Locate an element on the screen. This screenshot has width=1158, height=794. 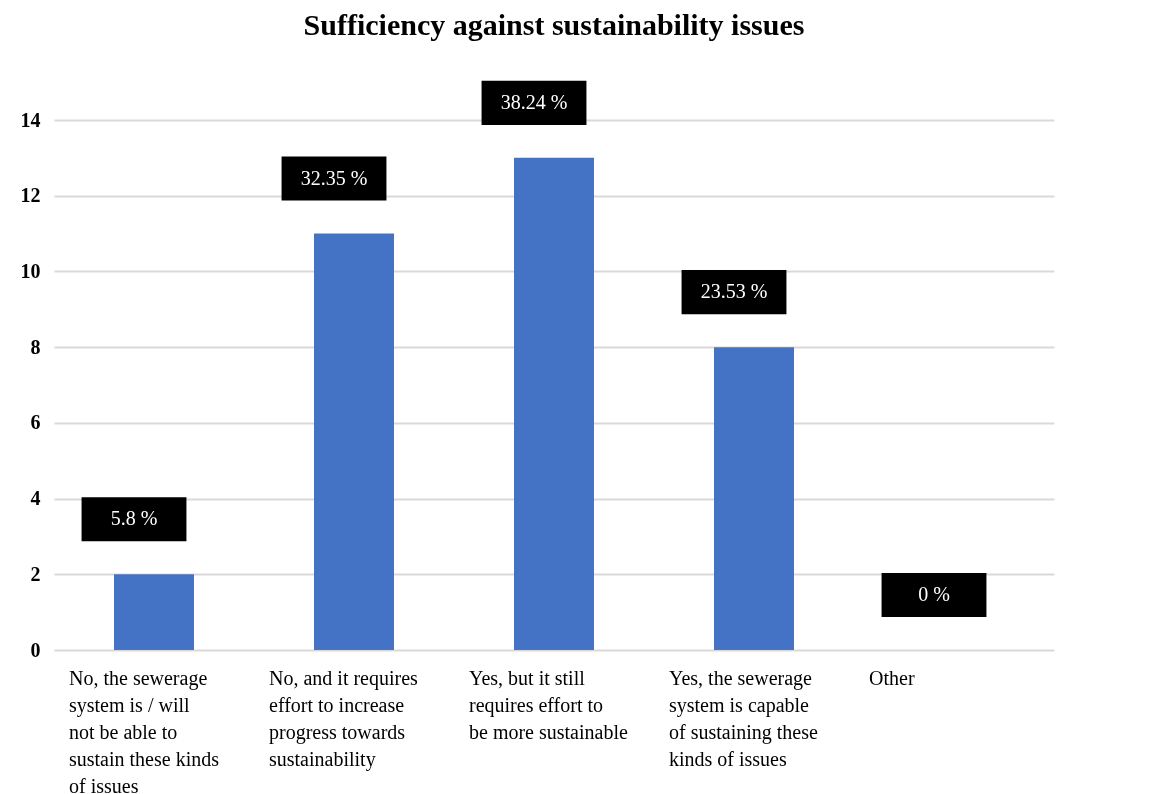
annotation: 5.8 % is located at coordinates (134, 518).